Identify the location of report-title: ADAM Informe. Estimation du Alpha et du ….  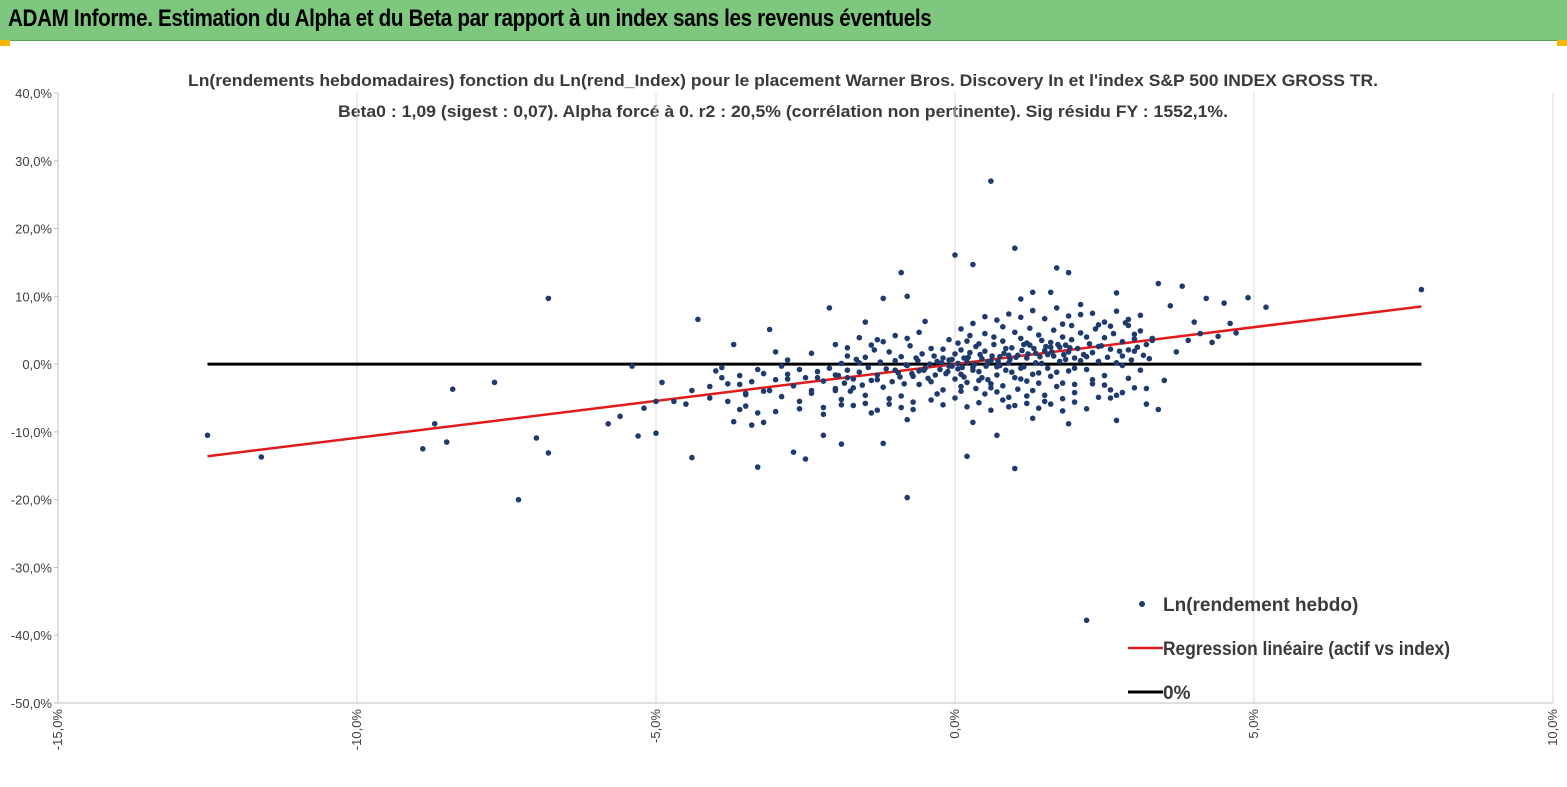
(470, 18).